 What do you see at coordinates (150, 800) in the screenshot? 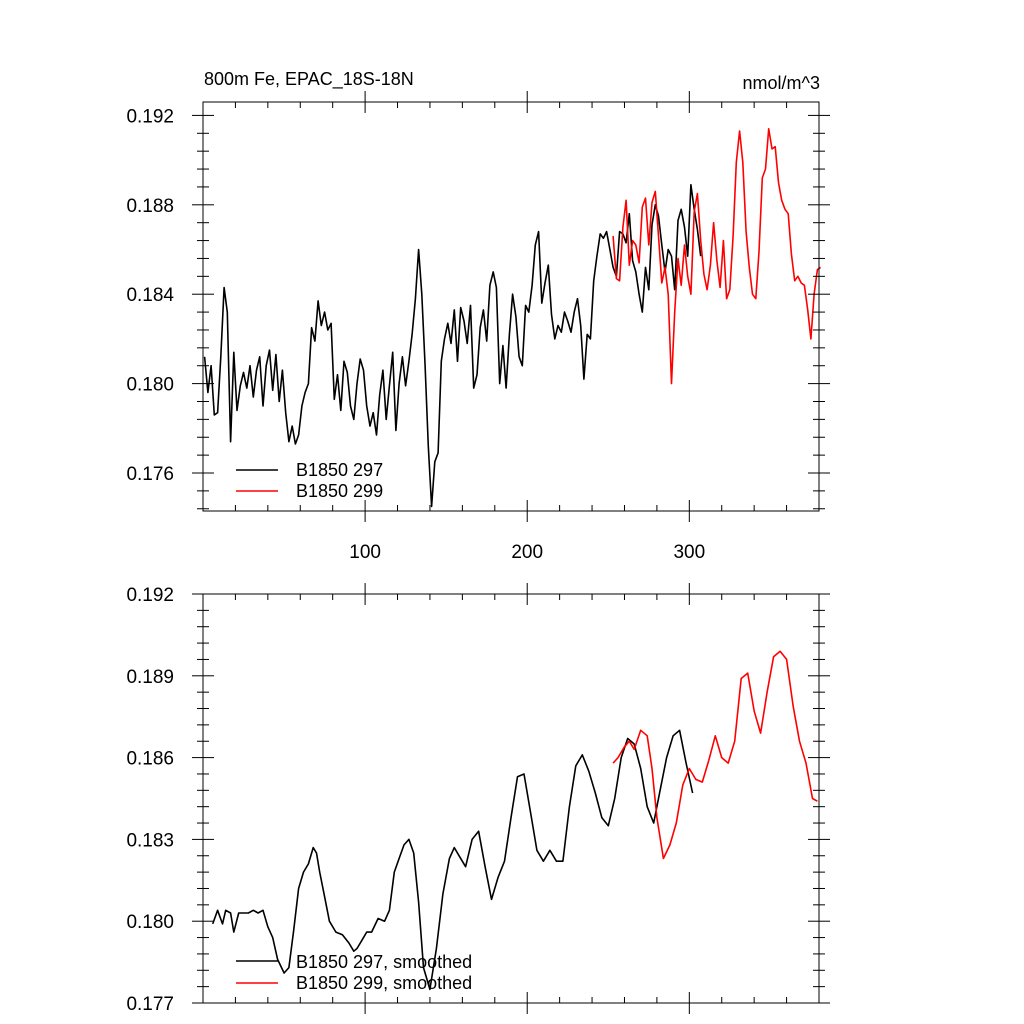
I see `bottom-tick-labels: 0.177 0.180 0.183 0.186 0.189 0.192` at bounding box center [150, 800].